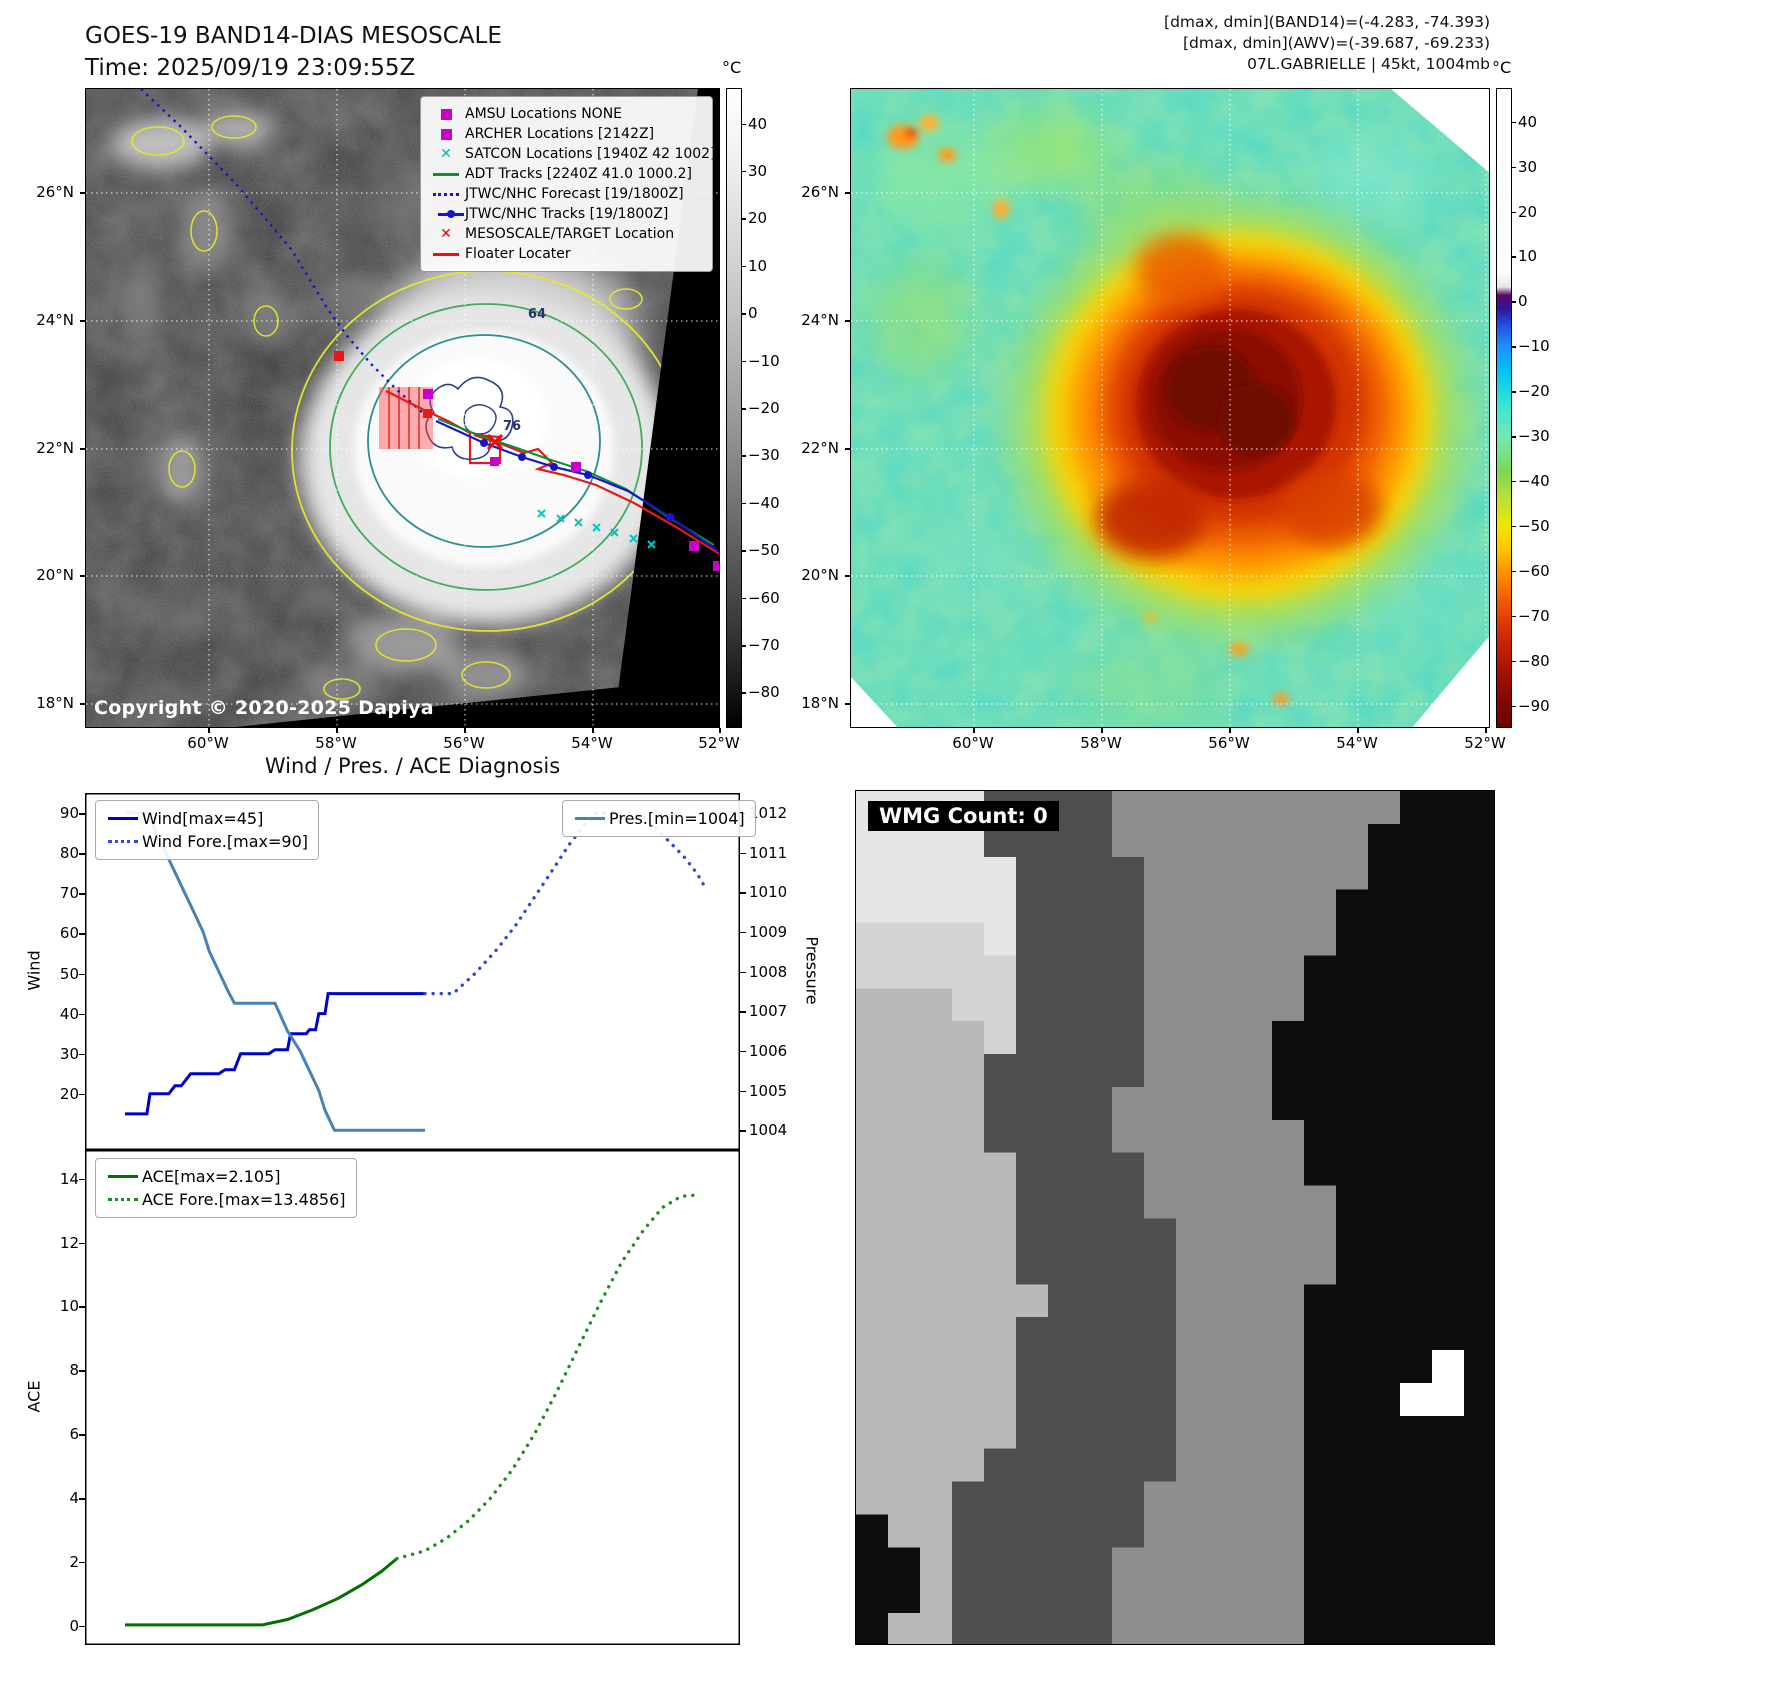 The height and width of the screenshot is (1690, 1788). What do you see at coordinates (69, 1053) in the screenshot?
I see `chart-y-tick: 30` at bounding box center [69, 1053].